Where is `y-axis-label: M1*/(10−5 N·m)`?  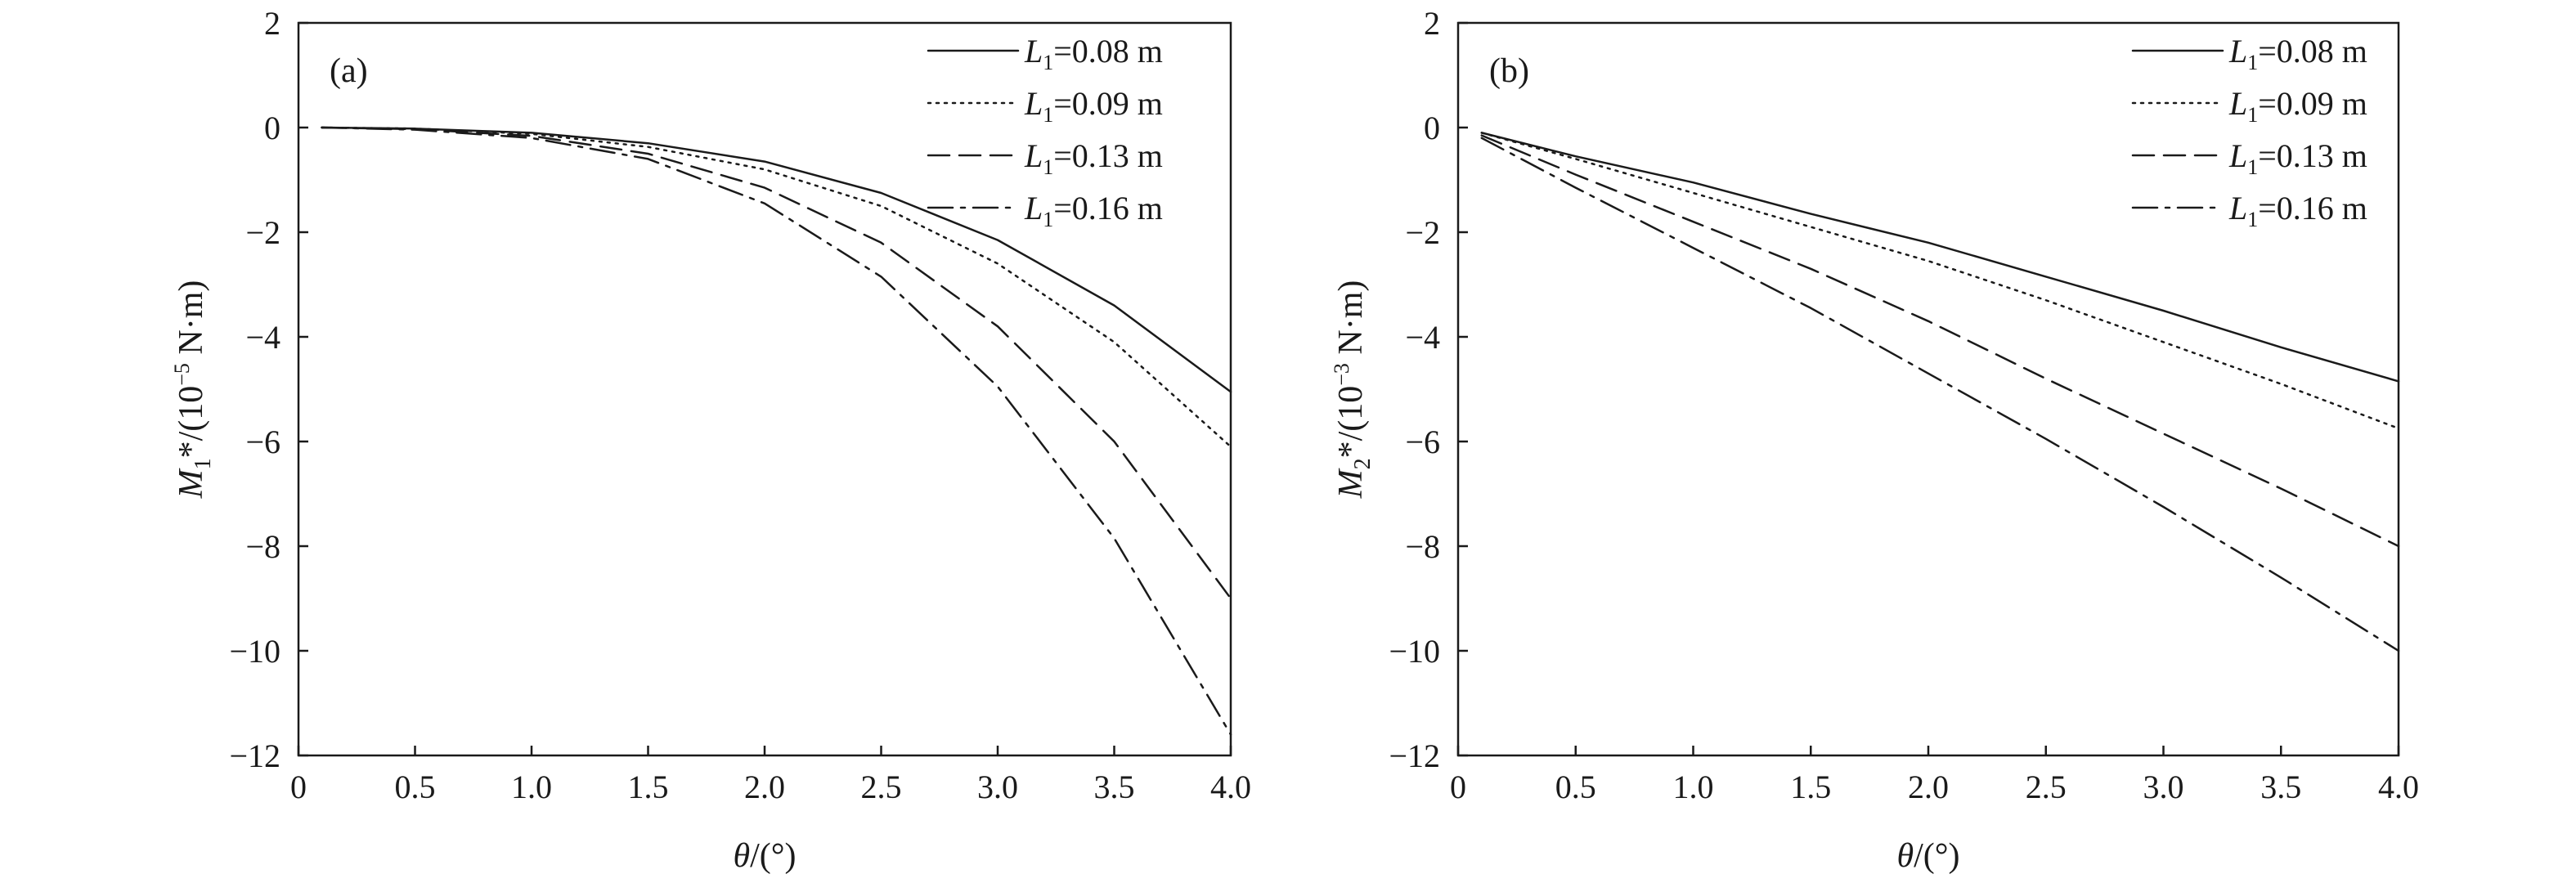
y-axis-label: M1*/(10−5 N·m) is located at coordinates (193, 390).